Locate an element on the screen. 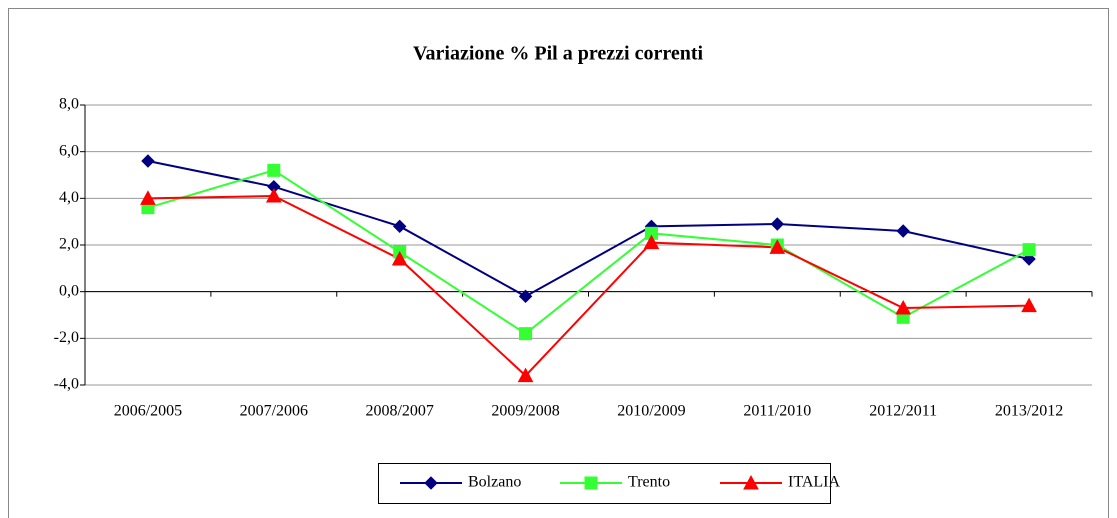 The image size is (1117, 518). legend-label: Trento is located at coordinates (649, 482).